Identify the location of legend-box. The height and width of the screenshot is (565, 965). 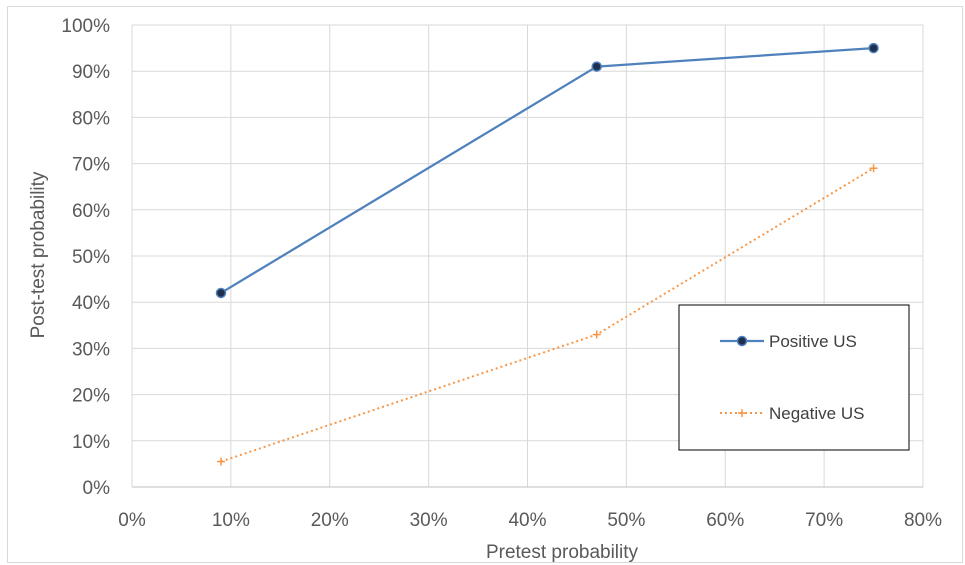
(794, 377).